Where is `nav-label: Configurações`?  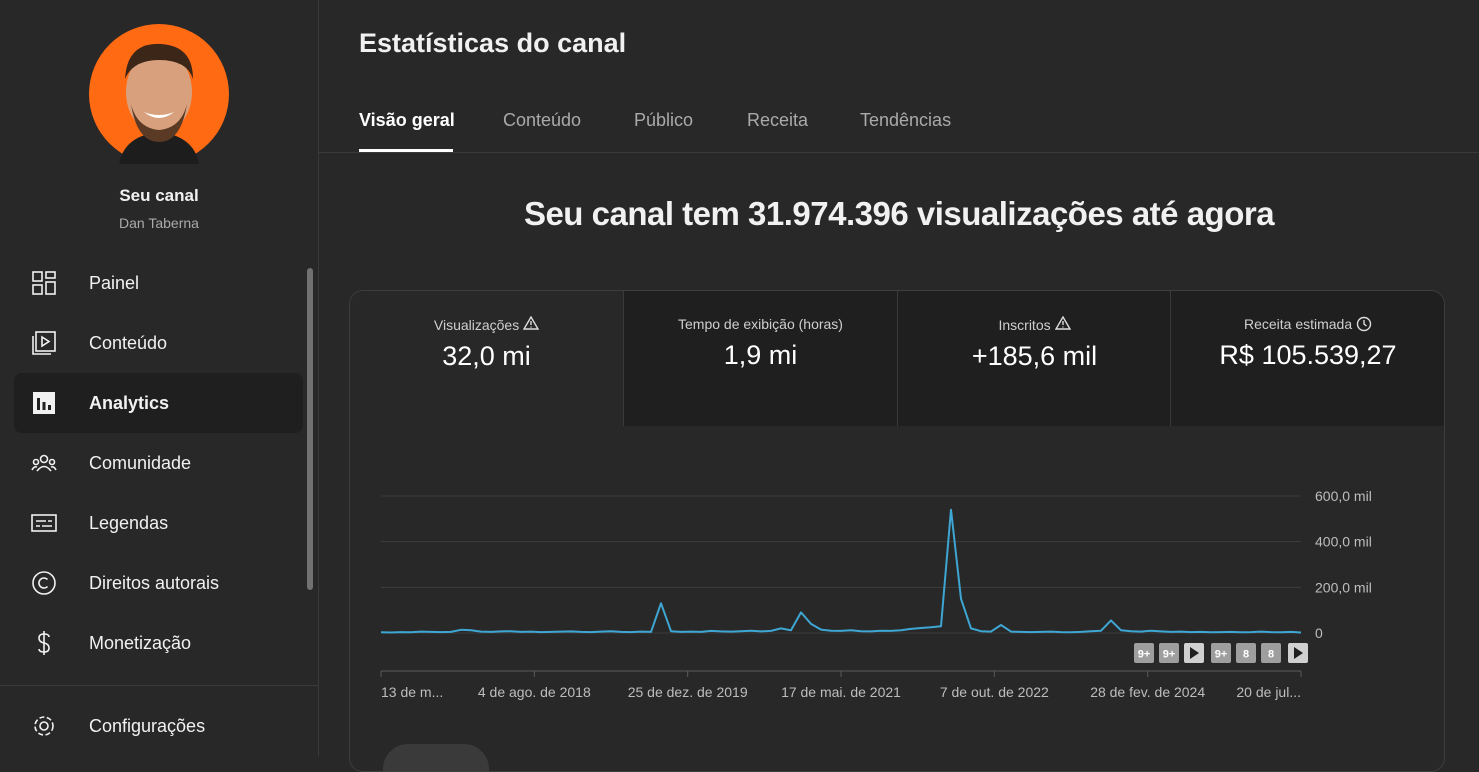 nav-label: Configurações is located at coordinates (147, 726).